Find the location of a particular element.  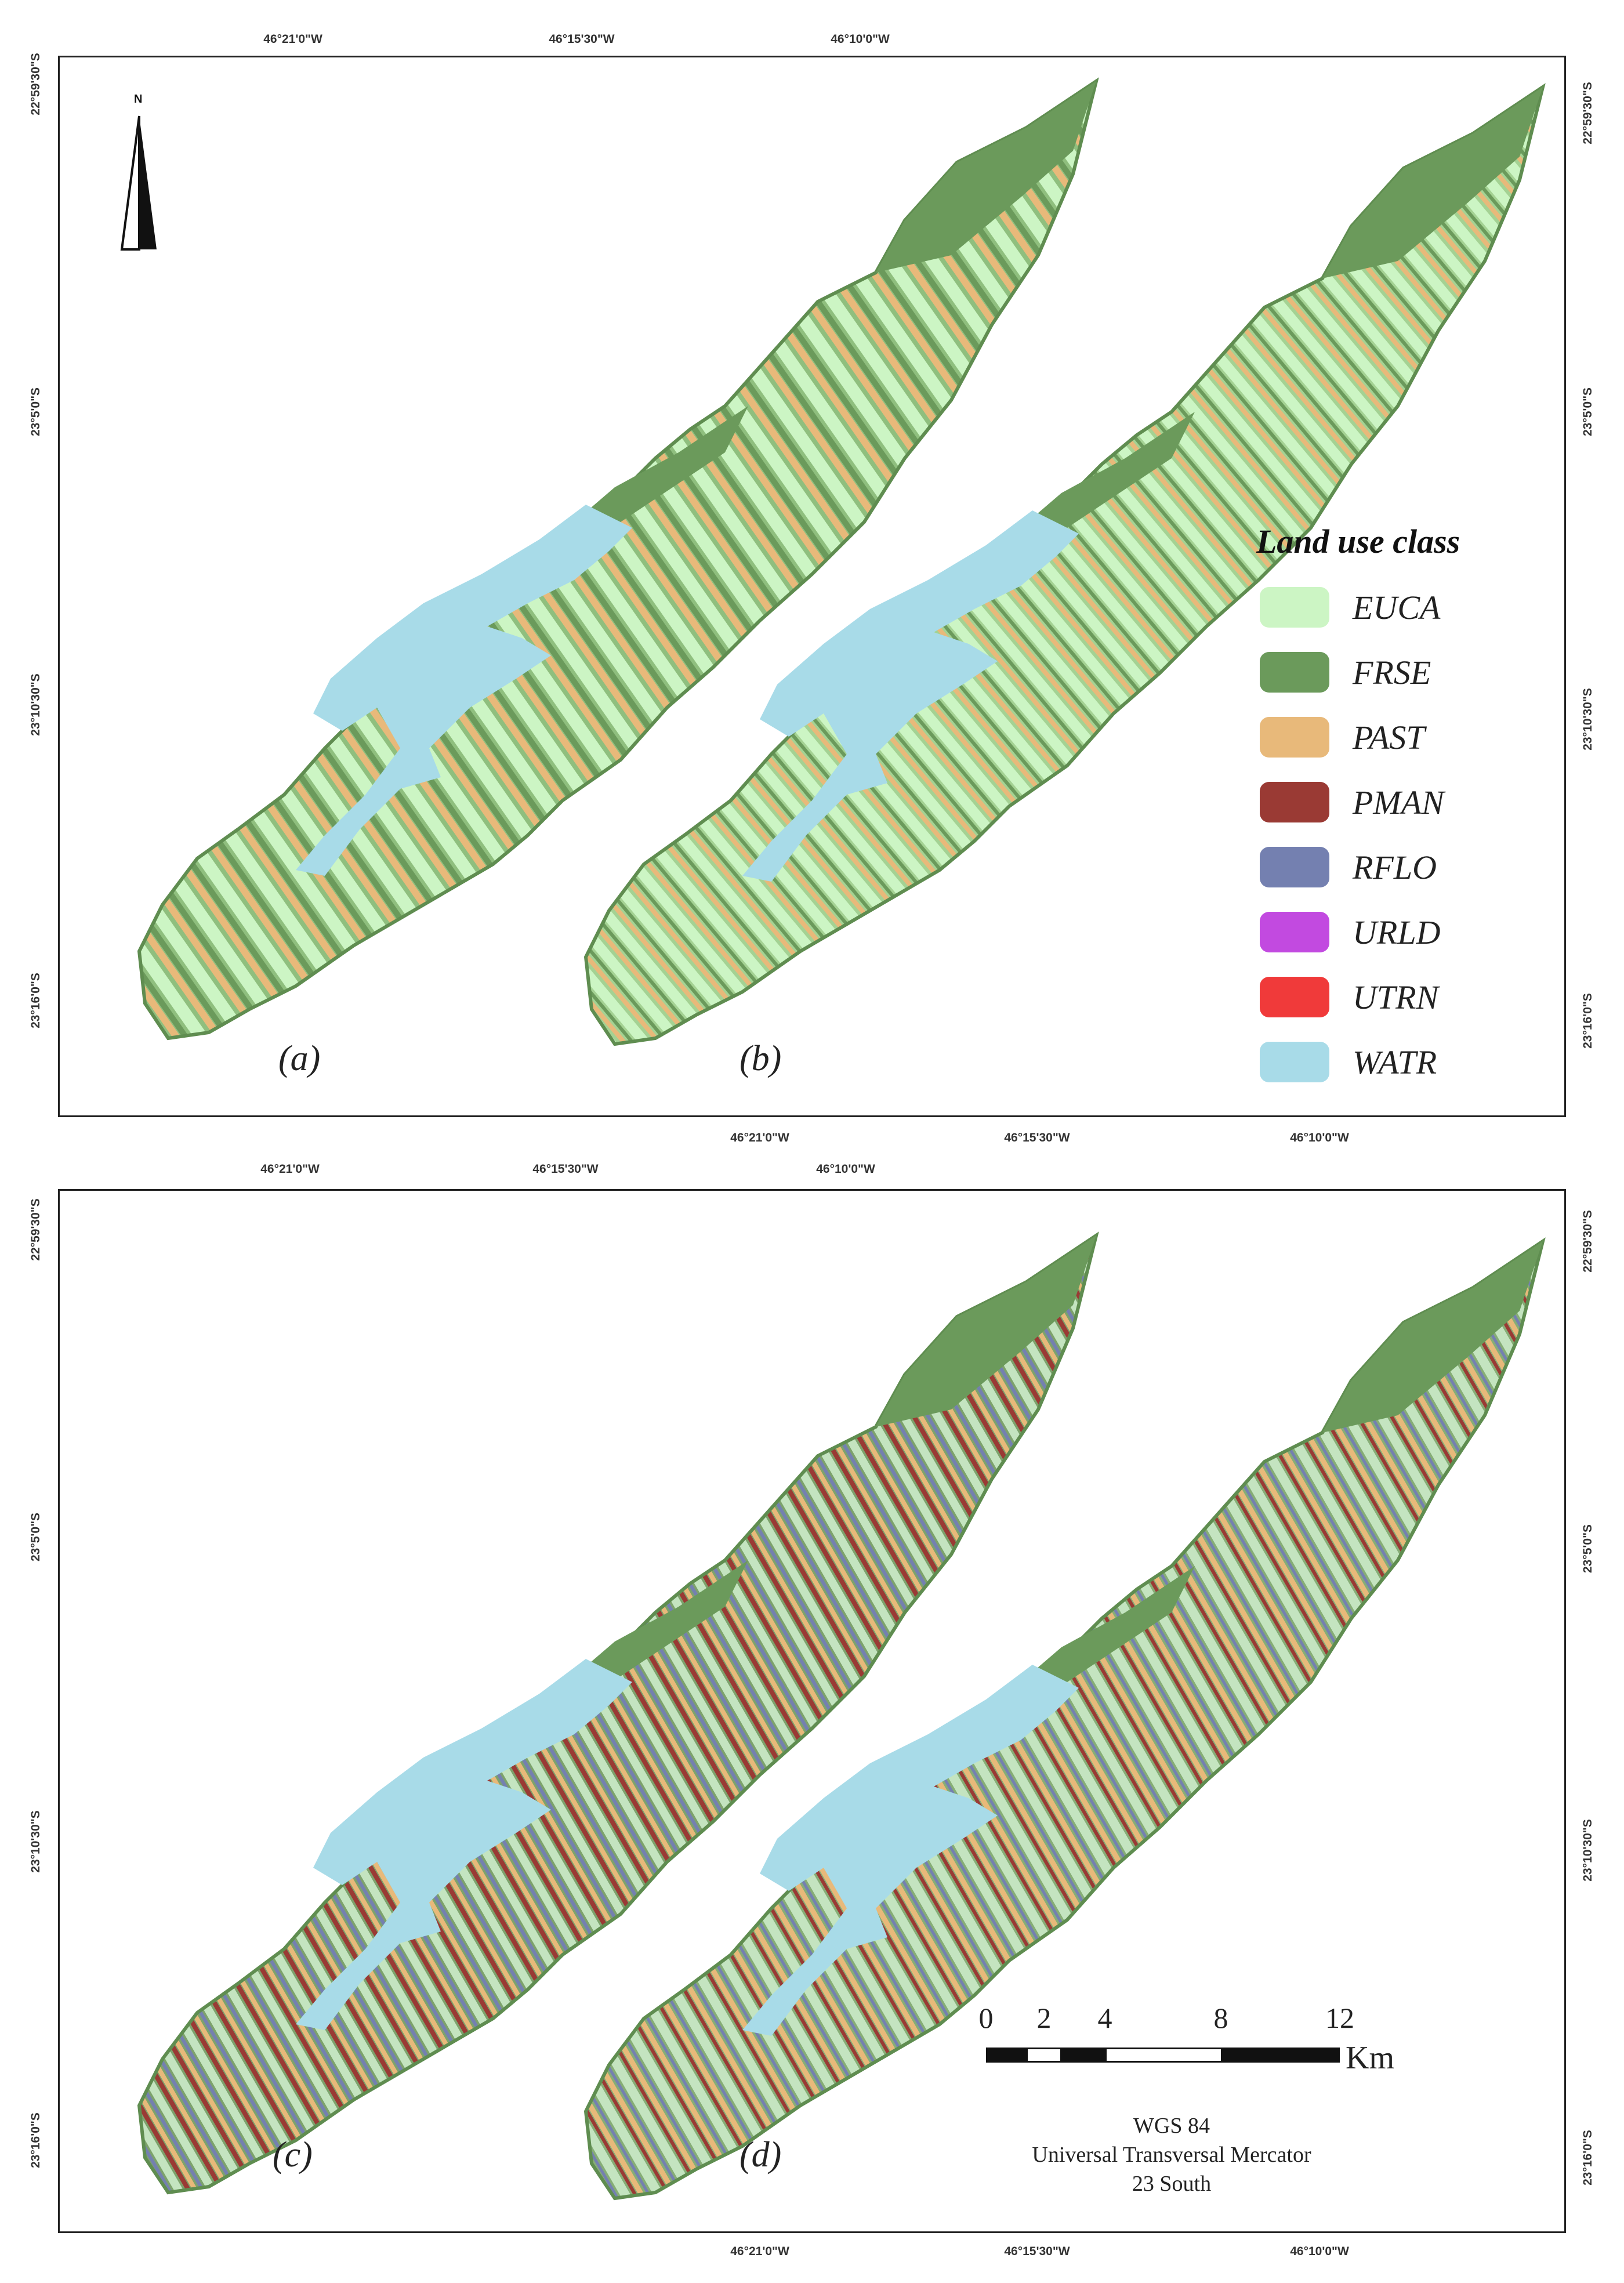

legend-label: URLD is located at coordinates (1397, 932).